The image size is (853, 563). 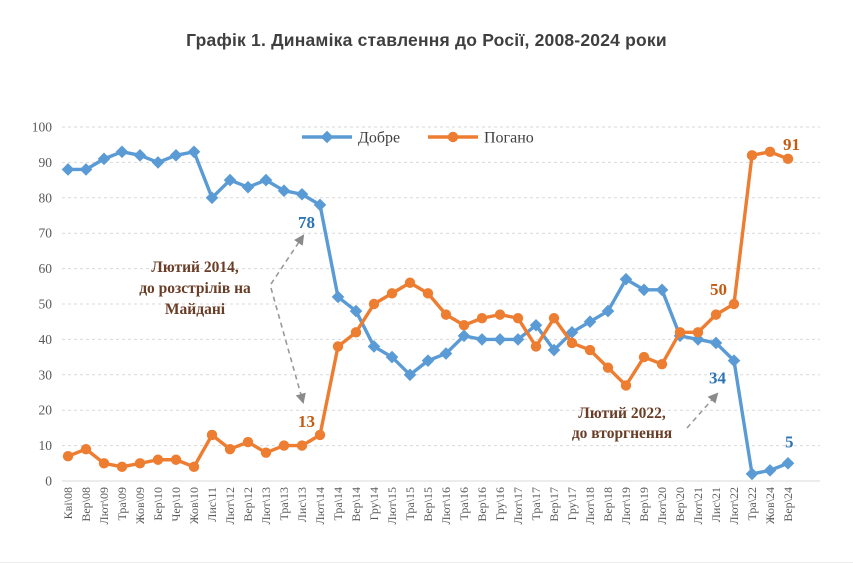 I want to click on x-tick-label: Тра\22, so click(x=752, y=504).